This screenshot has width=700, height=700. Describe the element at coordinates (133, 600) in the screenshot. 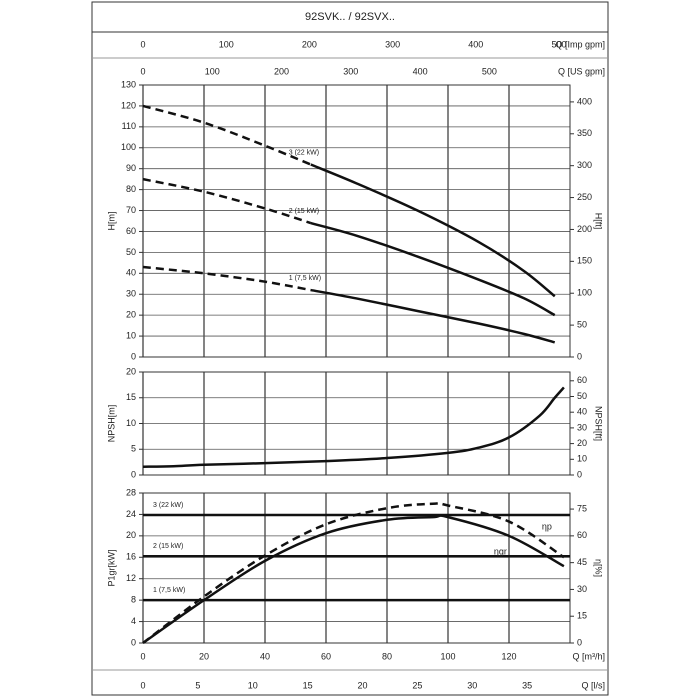

I see `y-tick-label: 8` at that location.